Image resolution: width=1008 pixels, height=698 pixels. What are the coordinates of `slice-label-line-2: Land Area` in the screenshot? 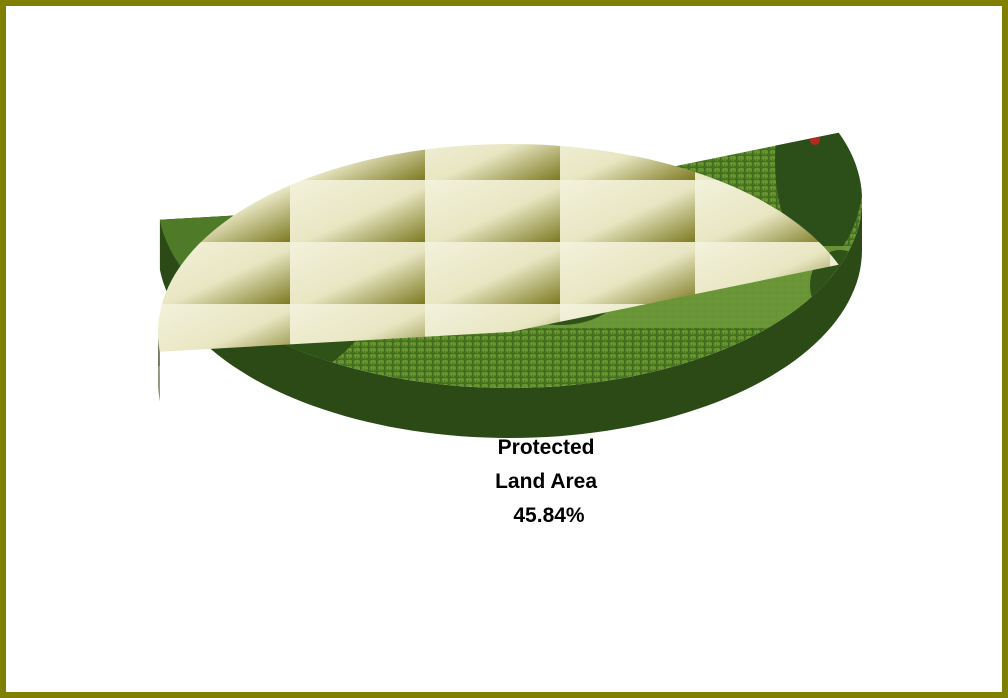 It's located at (546, 481).